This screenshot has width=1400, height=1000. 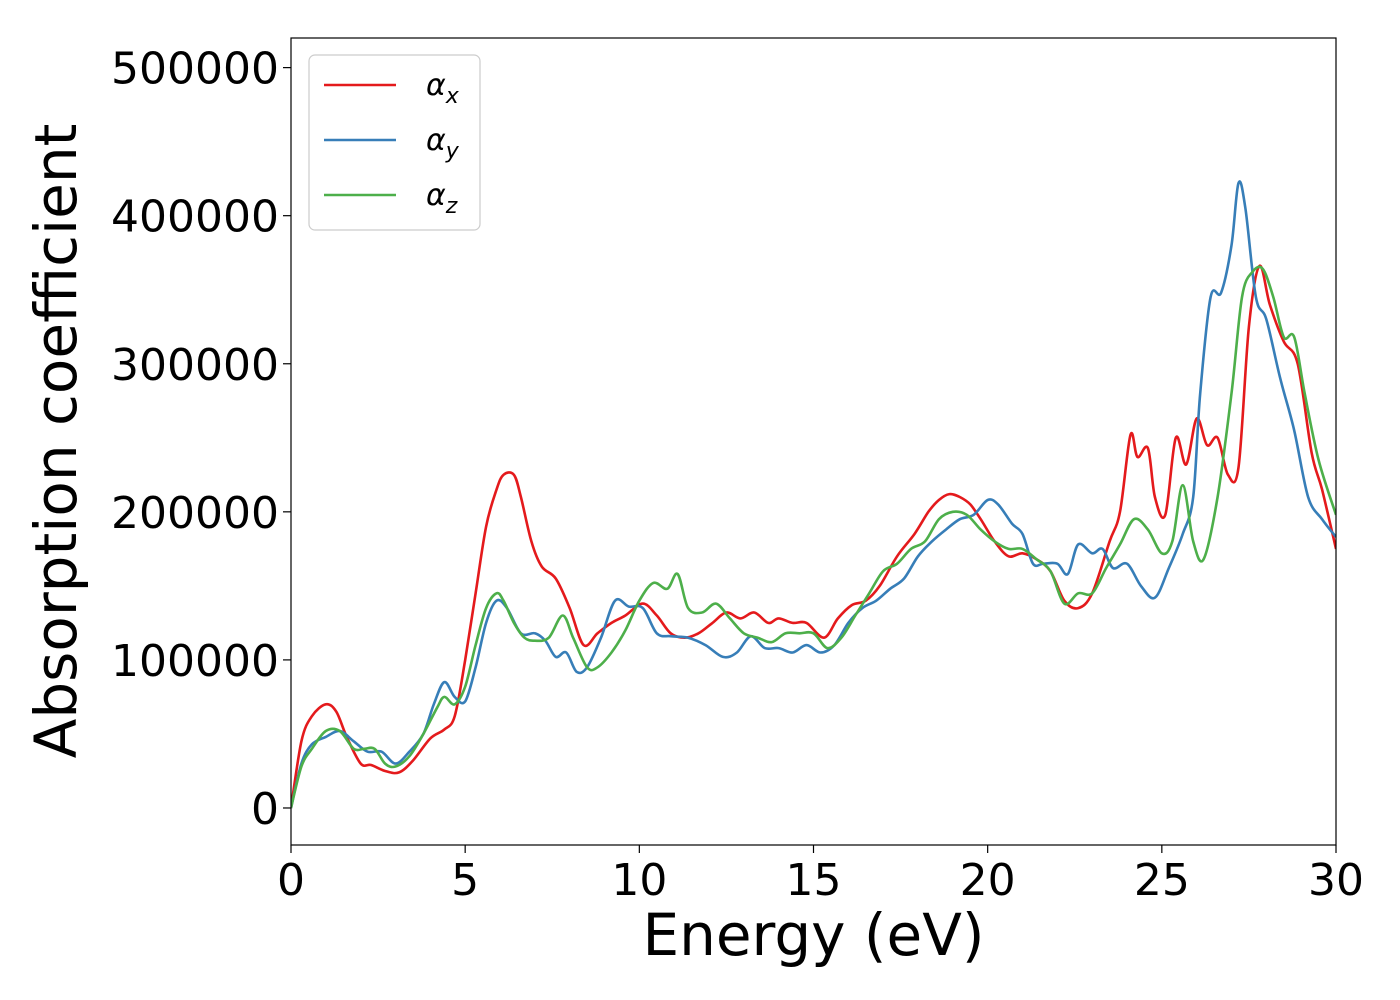 What do you see at coordinates (442, 198) in the screenshot?
I see `legend-label-z: αz` at bounding box center [442, 198].